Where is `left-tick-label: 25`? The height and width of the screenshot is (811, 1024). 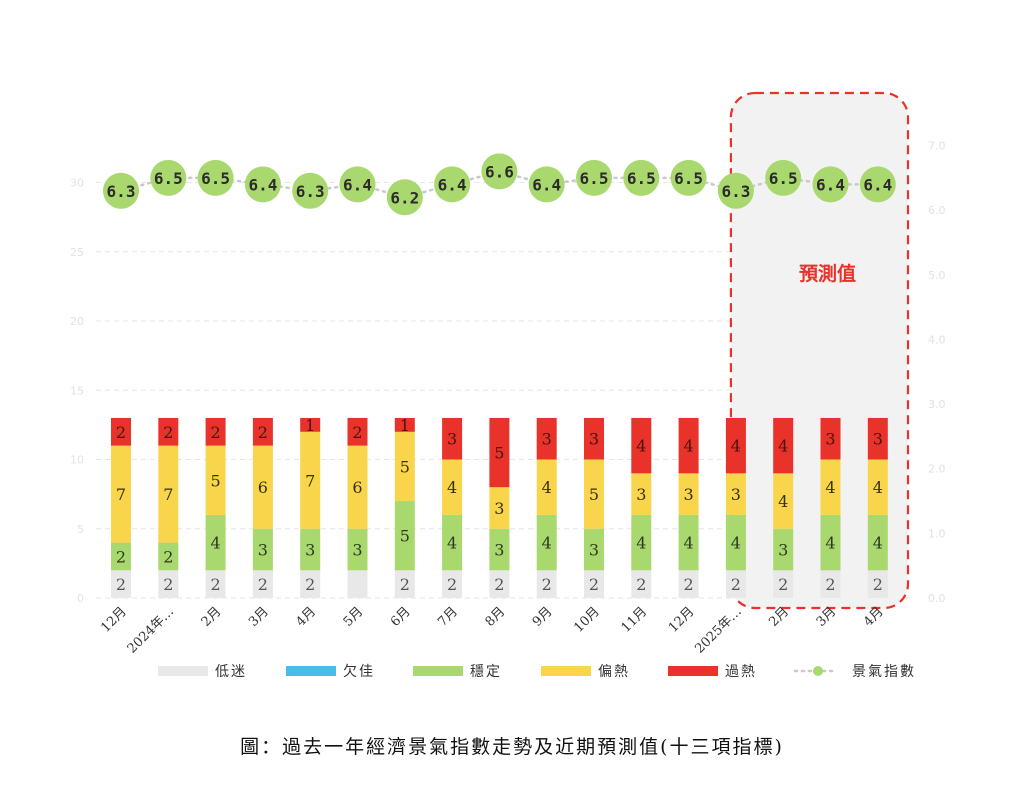 left-tick-label: 25 is located at coordinates (77, 252).